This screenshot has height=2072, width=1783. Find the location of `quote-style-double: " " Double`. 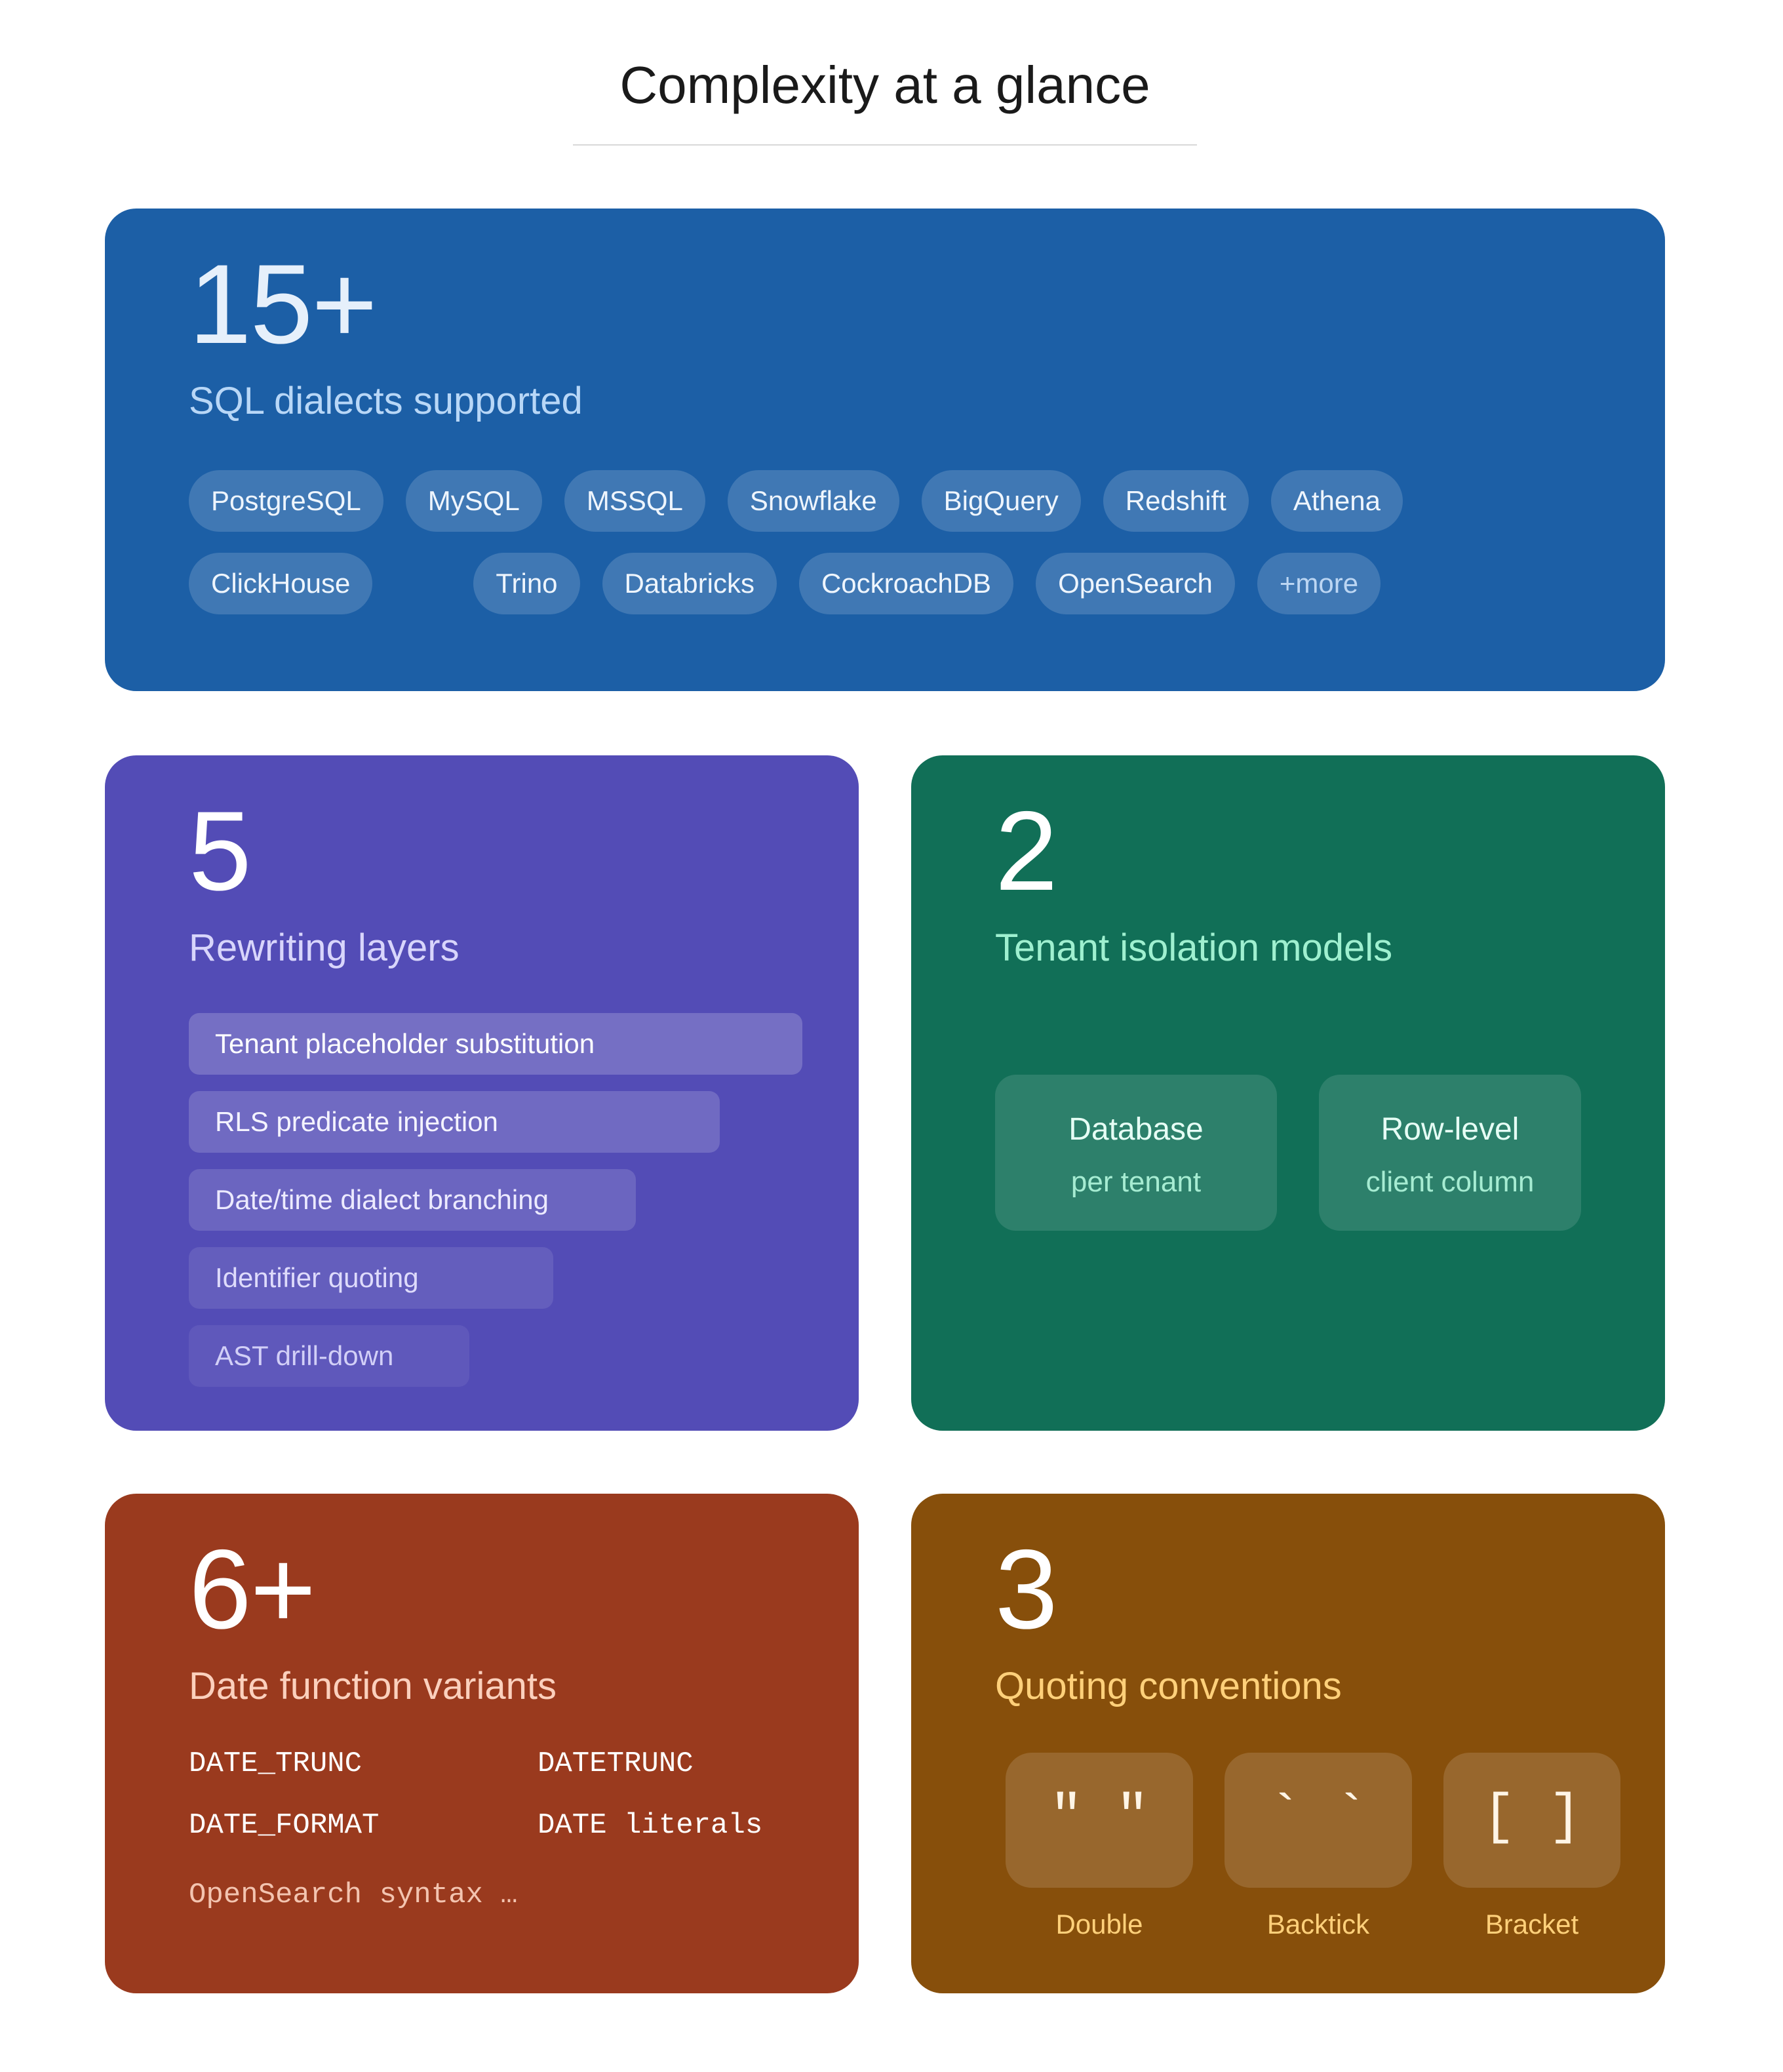

quote-style-double: " " Double is located at coordinates (1099, 1847).